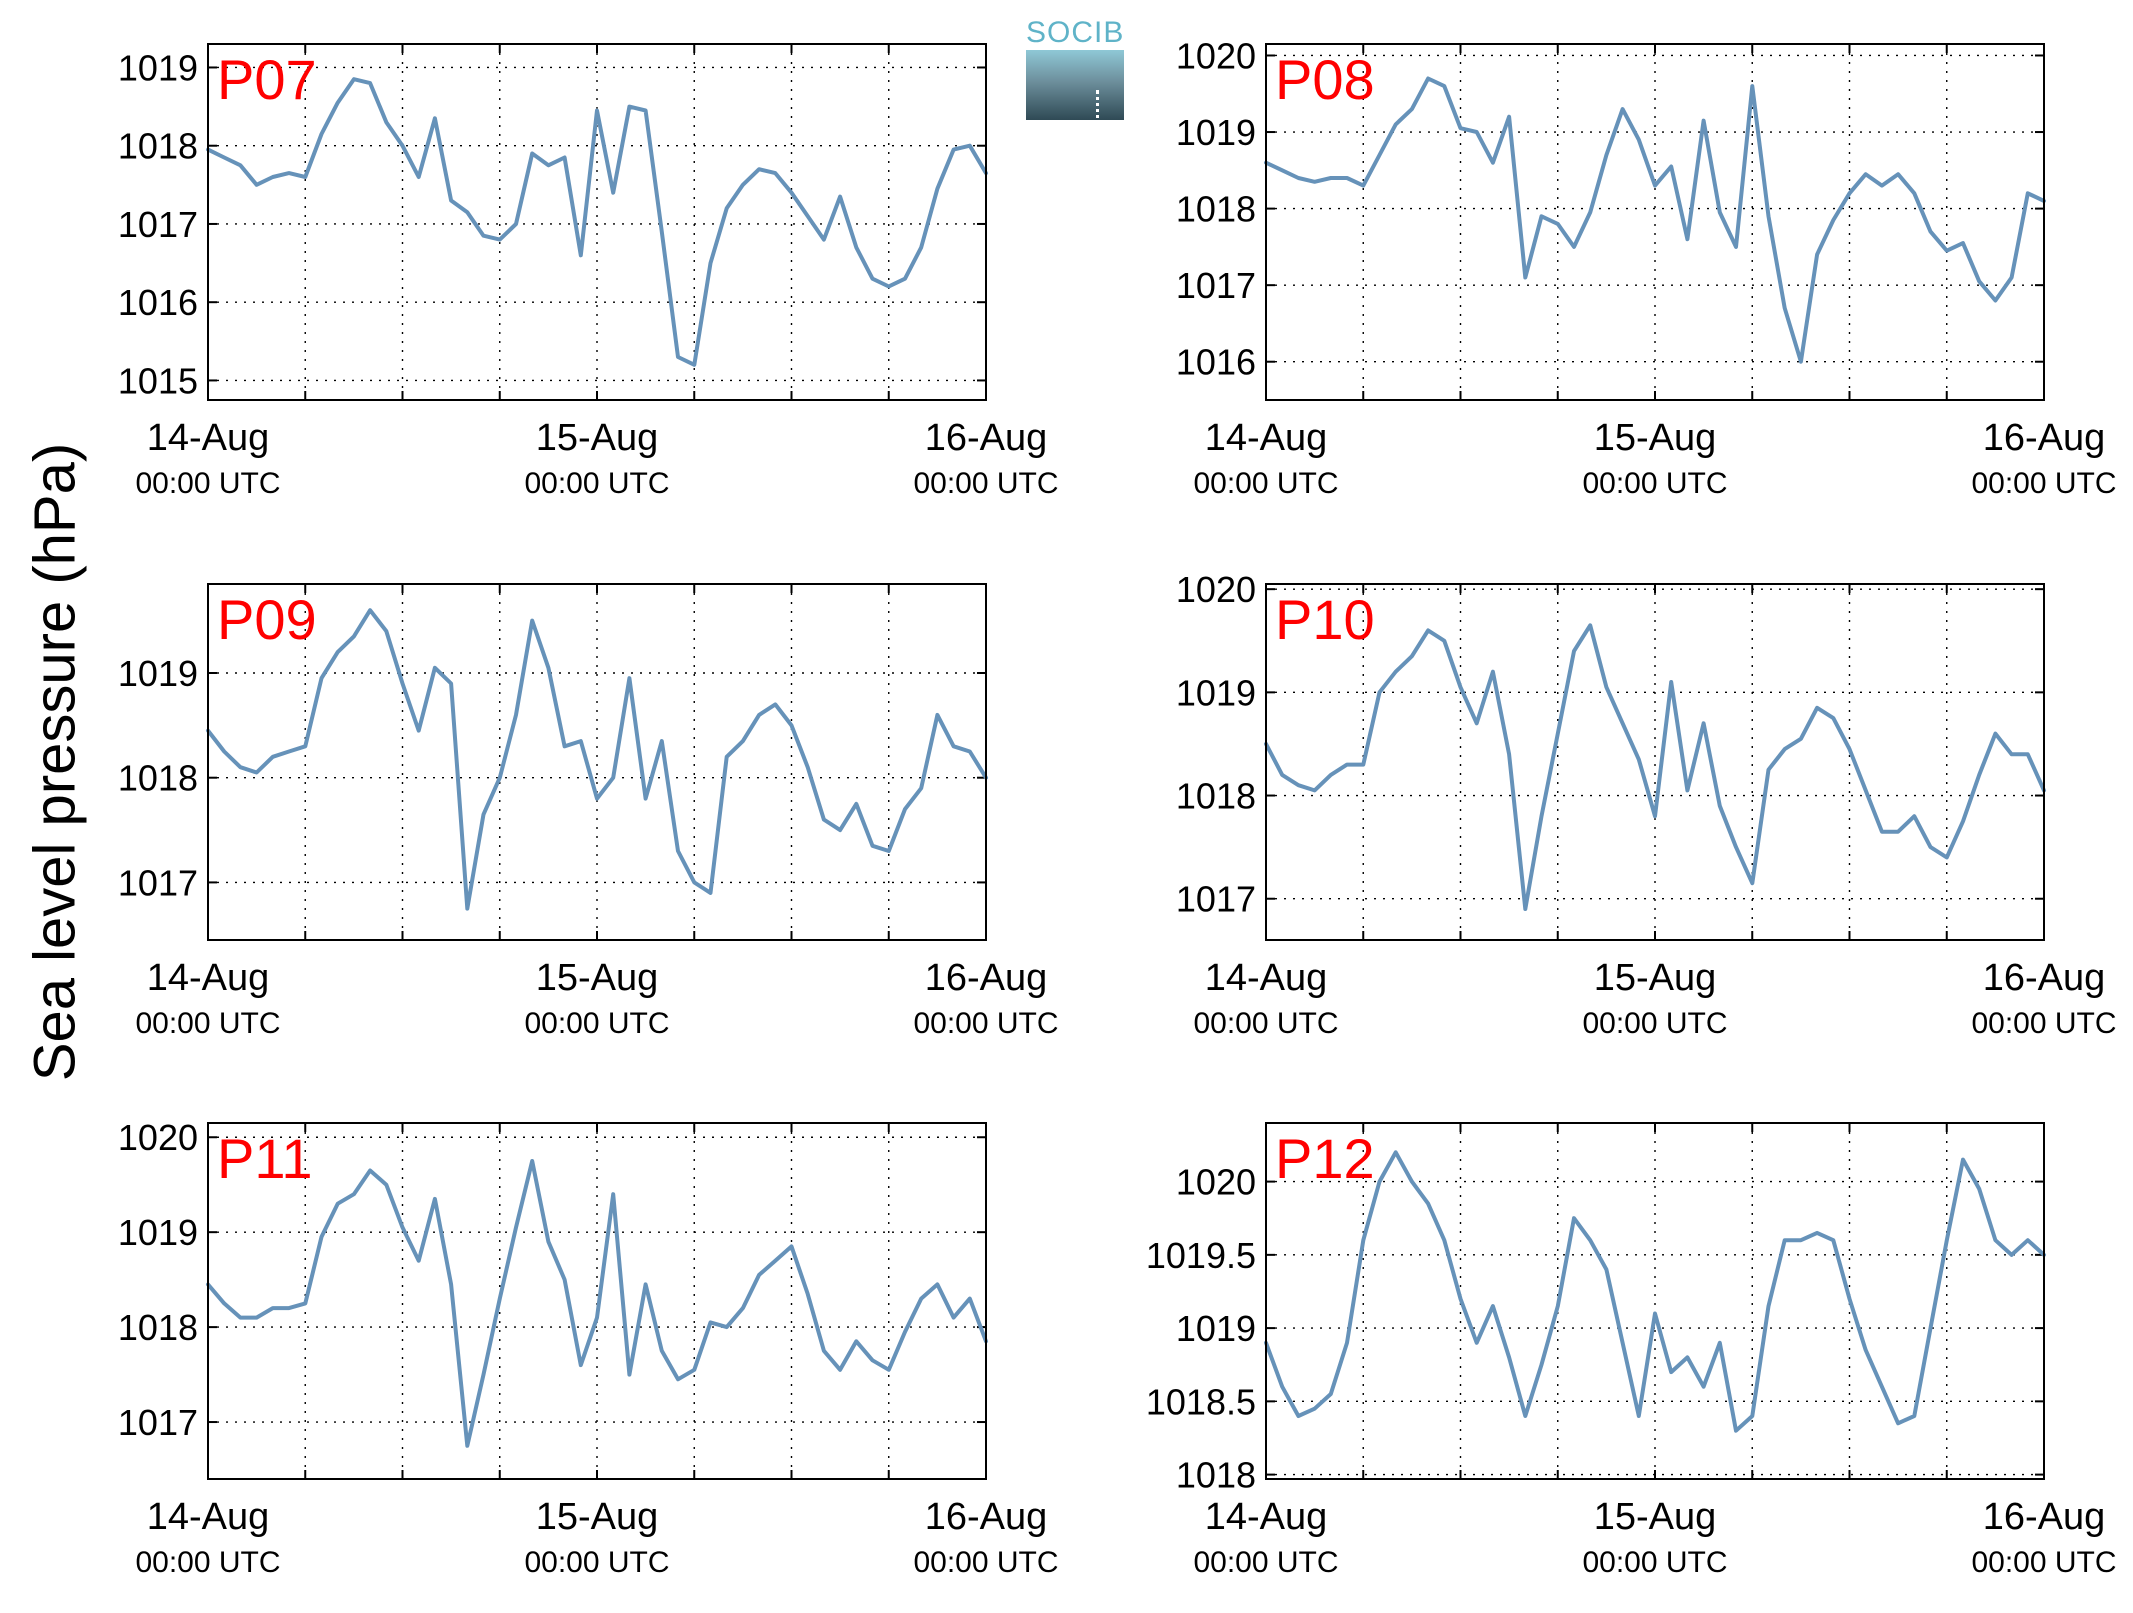 This screenshot has height=1613, width=2133. Describe the element at coordinates (1325, 619) in the screenshot. I see `panel-label: P10` at that location.